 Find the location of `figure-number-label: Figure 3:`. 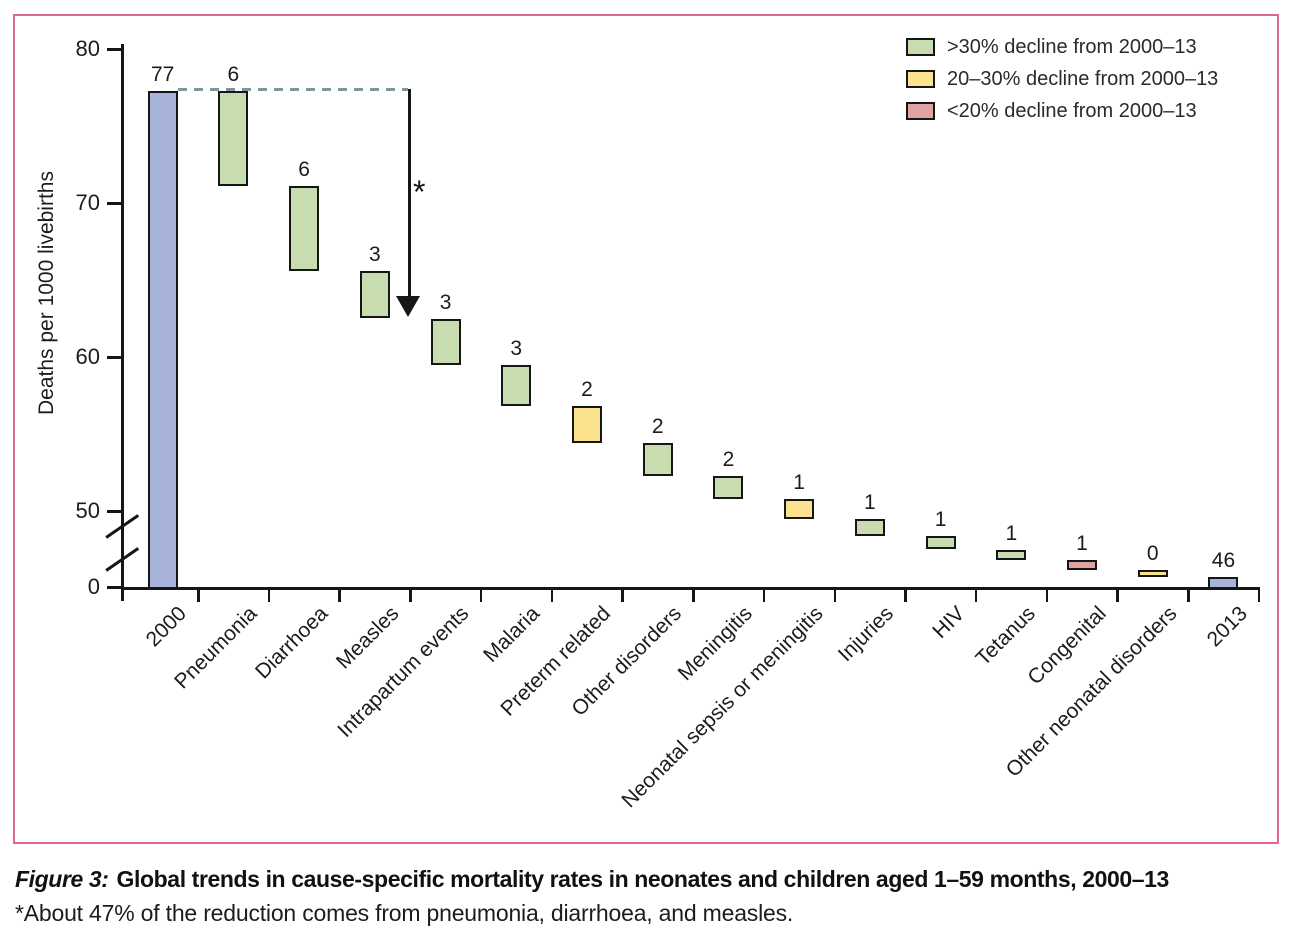

figure-number-label: Figure 3: is located at coordinates (62, 879).